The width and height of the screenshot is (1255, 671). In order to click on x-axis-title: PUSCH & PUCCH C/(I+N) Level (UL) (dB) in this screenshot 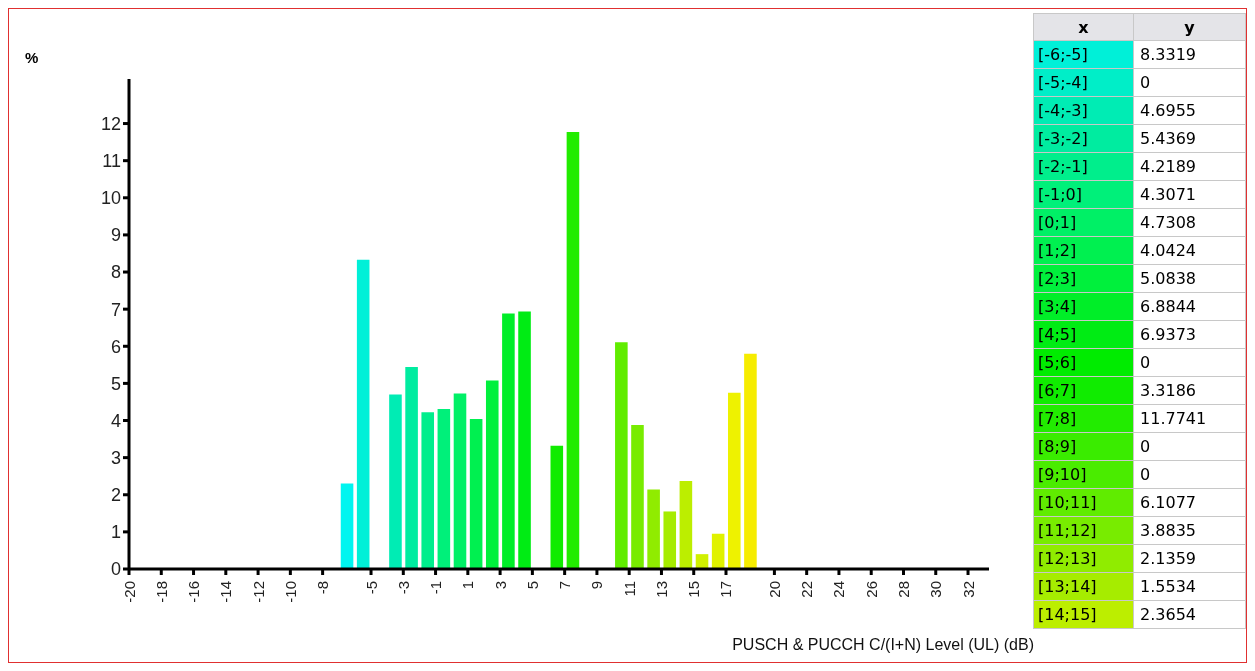, I will do `click(883, 645)`.